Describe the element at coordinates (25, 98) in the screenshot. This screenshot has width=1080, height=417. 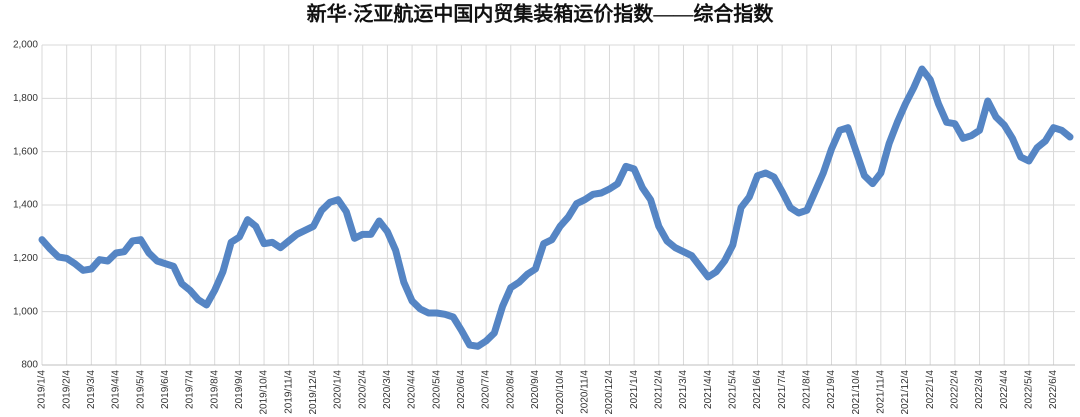
I see `y-tick-label: 1,800` at that location.